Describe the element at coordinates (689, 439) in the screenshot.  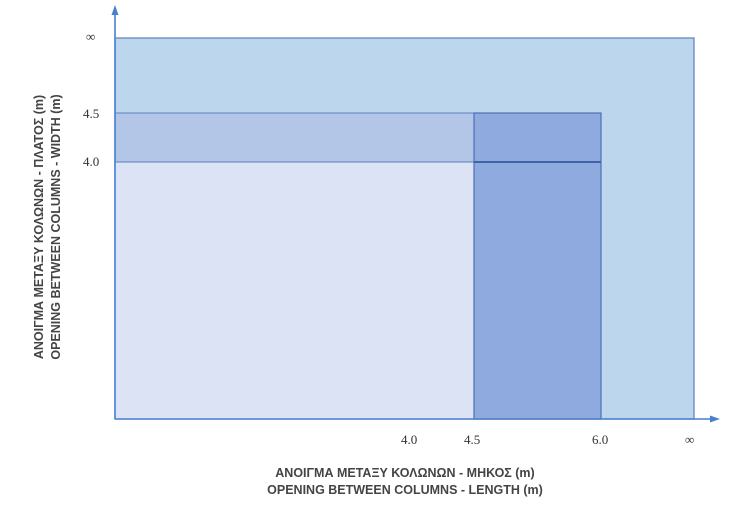
I see `x-tick-infinity: ∞` at that location.